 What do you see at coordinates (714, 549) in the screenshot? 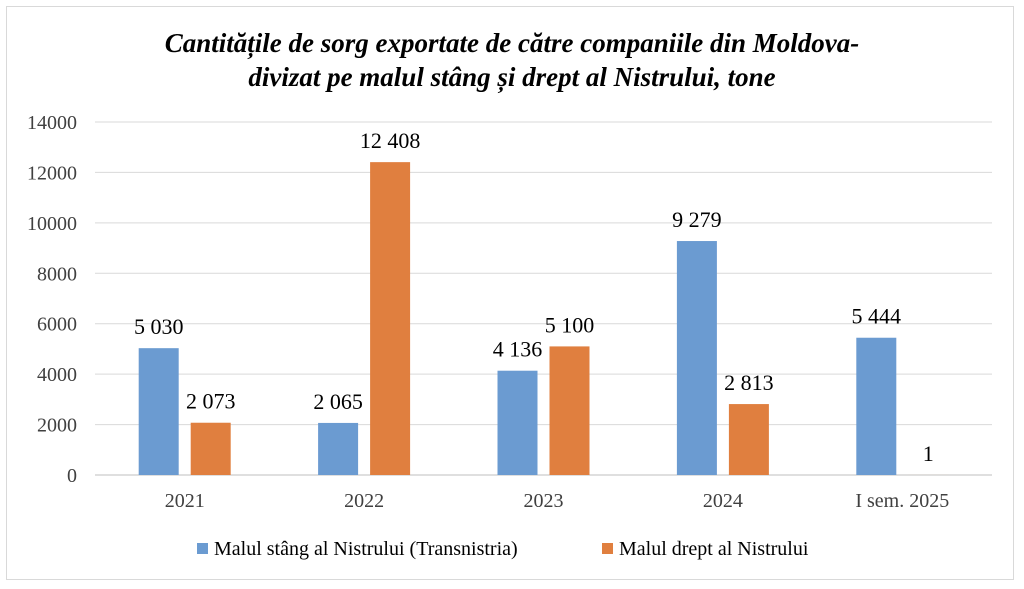
I see `legend-label-right-bank: Malul drept al Nistrului` at bounding box center [714, 549].